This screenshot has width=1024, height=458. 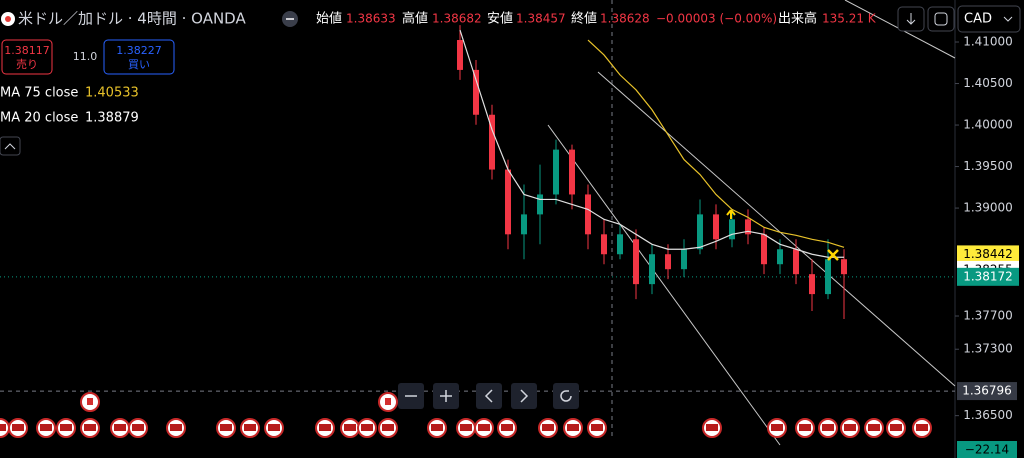 What do you see at coordinates (988, 415) in the screenshot?
I see `y-tick-label: 1.36500` at bounding box center [988, 415].